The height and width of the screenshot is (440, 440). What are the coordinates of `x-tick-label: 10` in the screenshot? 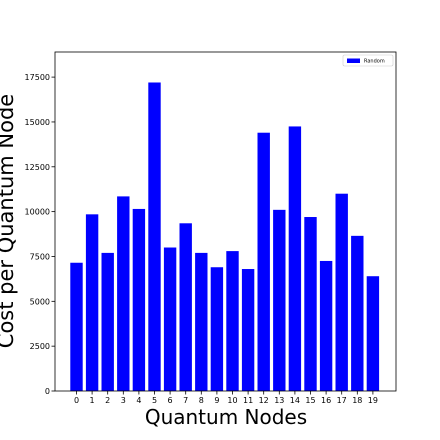 It's located at (232, 400).